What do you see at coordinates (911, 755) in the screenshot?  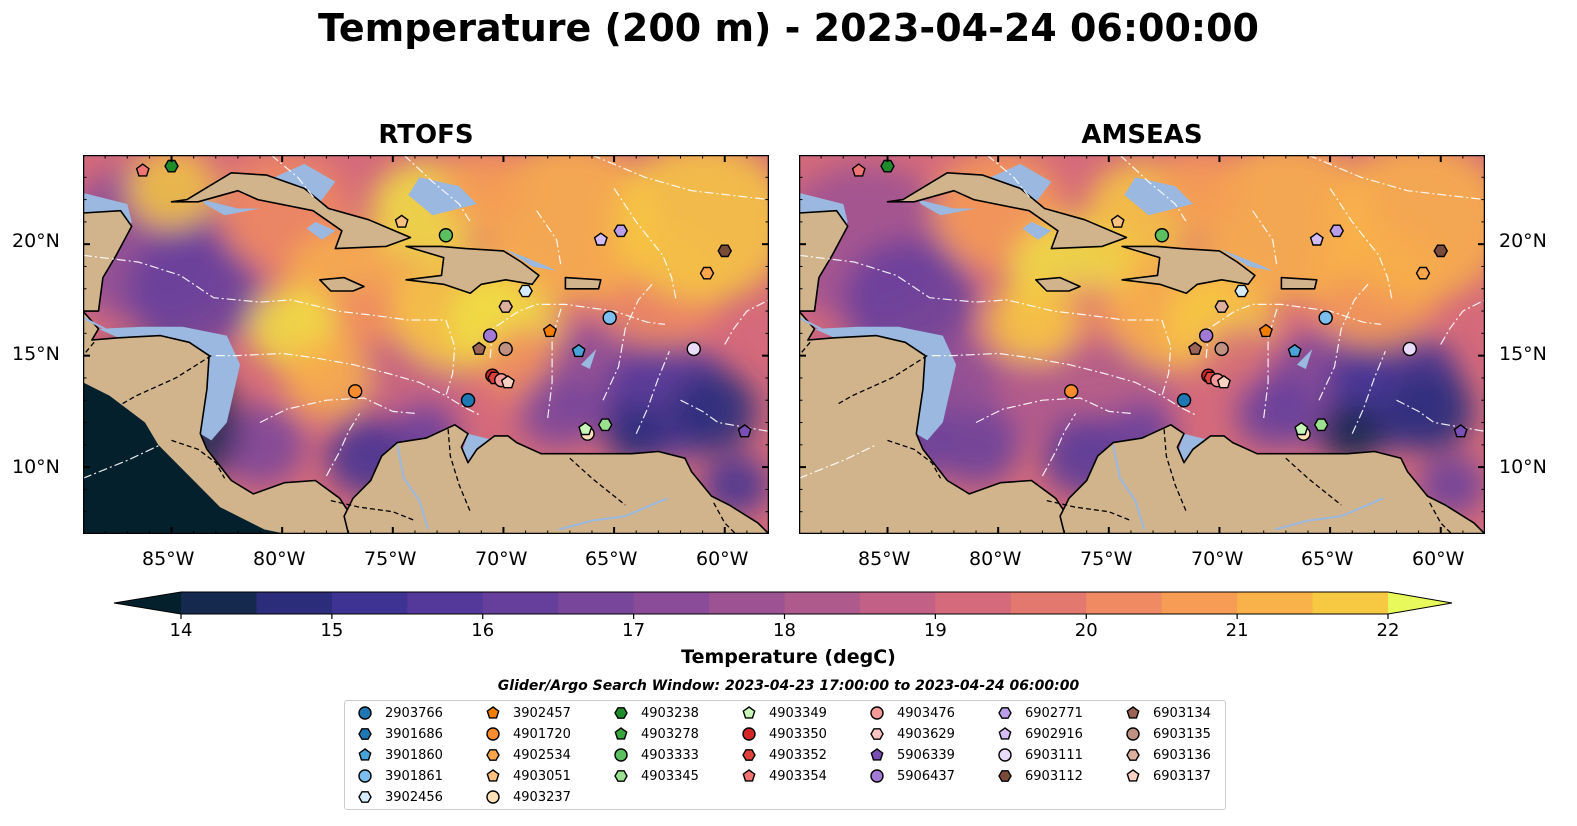 I see `legend-item: 5906339` at bounding box center [911, 755].